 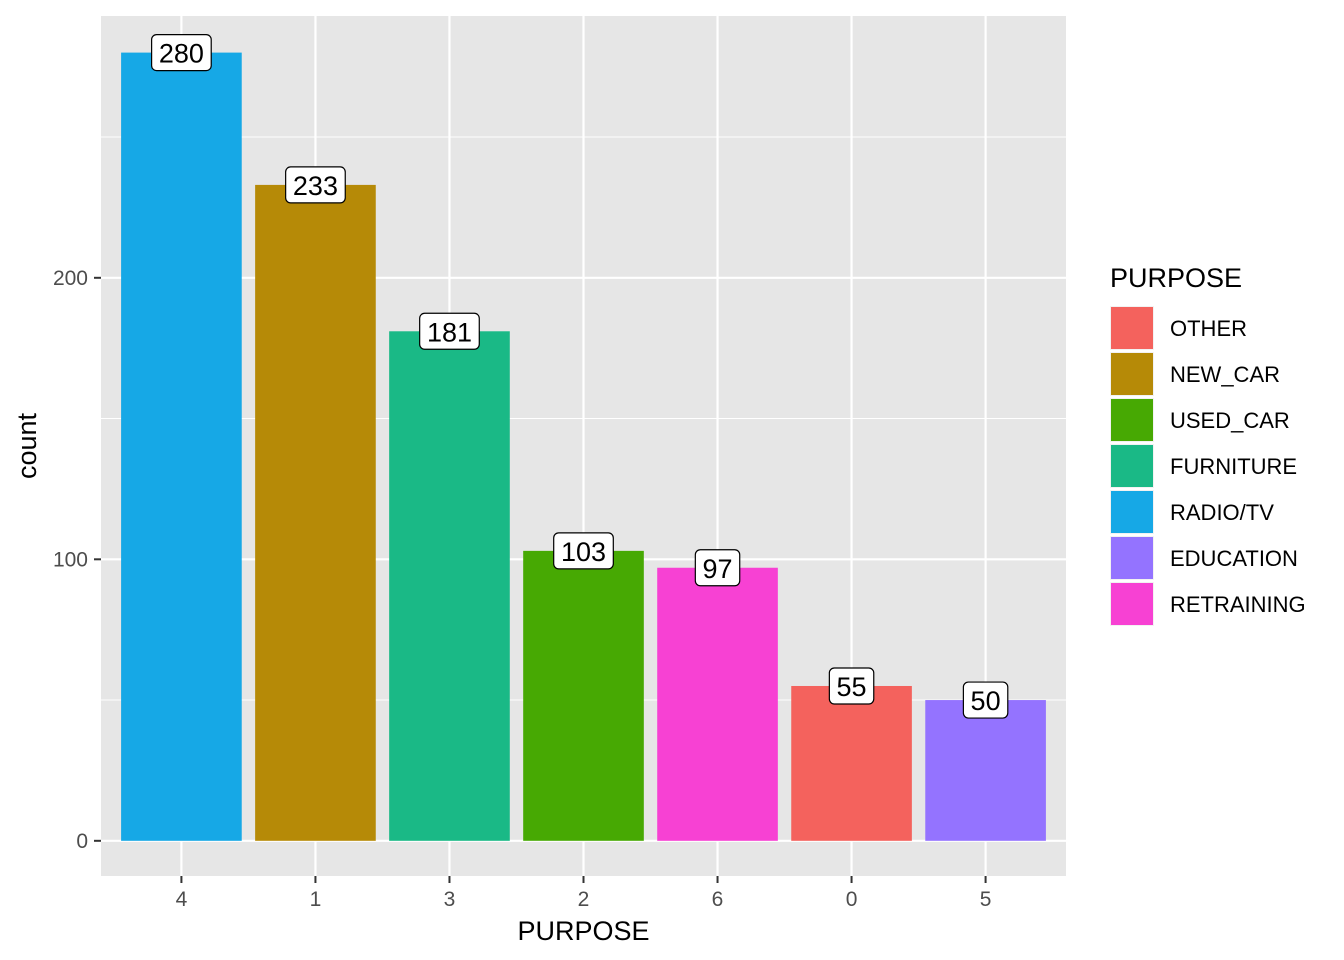 I want to click on legend-label: NEW_CAR, so click(x=1225, y=374).